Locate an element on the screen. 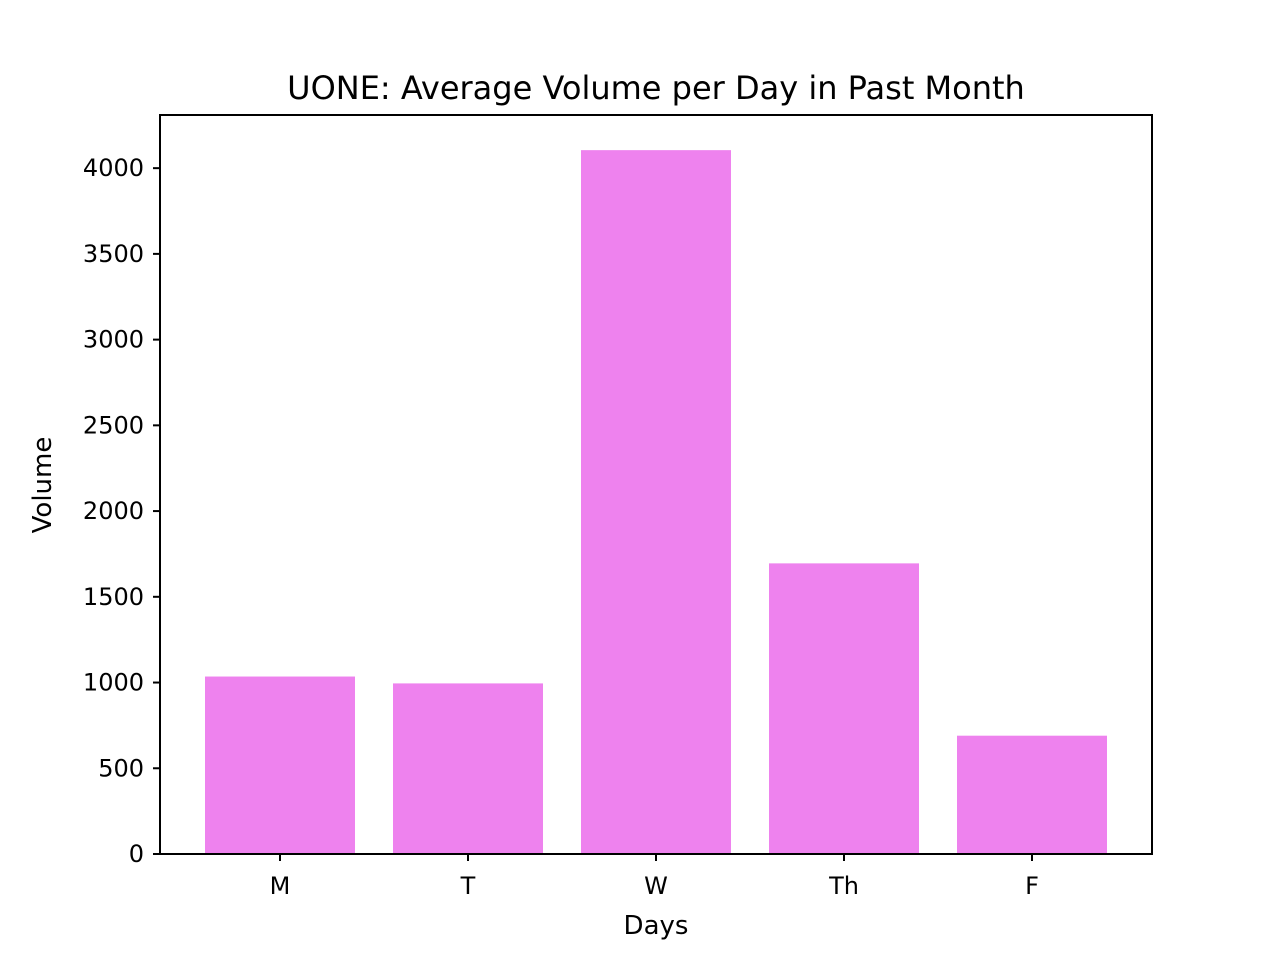  x-axis: M T W Th F is located at coordinates (654, 877).